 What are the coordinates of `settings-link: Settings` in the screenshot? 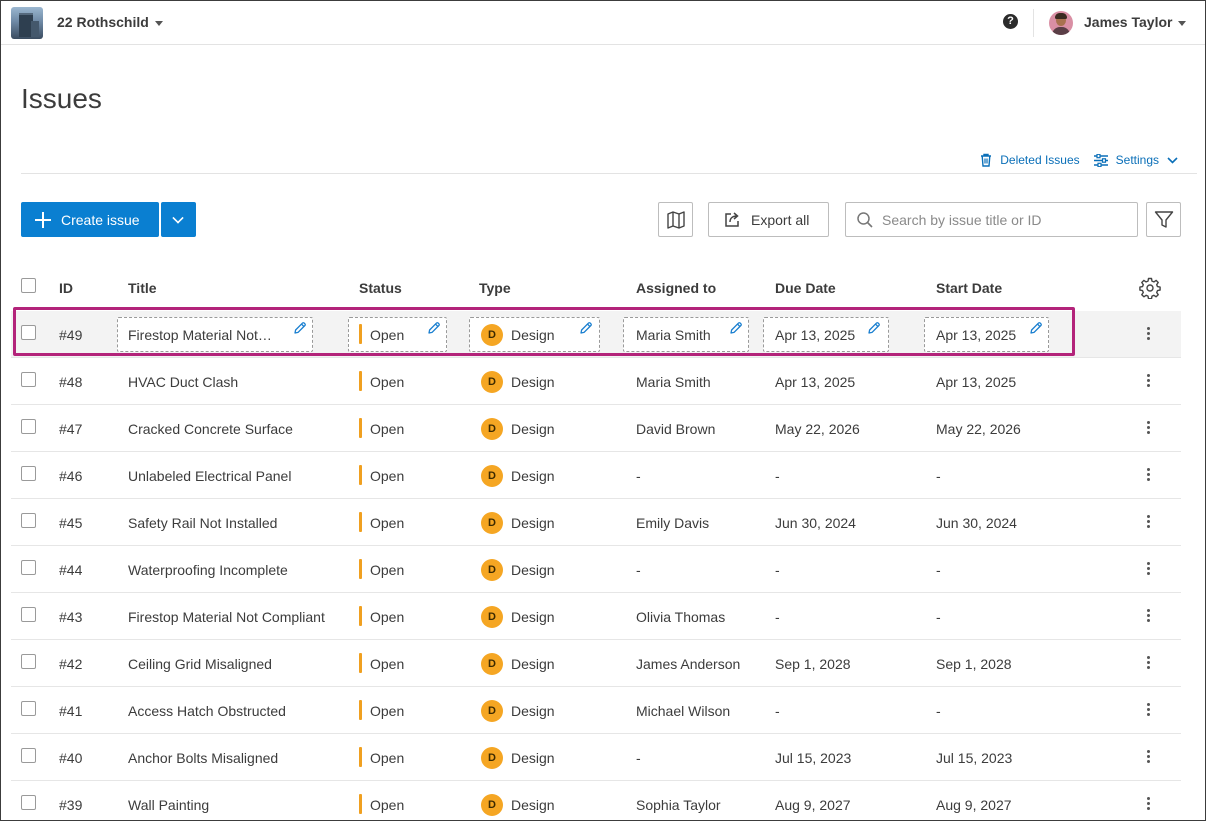 It's located at (1135, 160).